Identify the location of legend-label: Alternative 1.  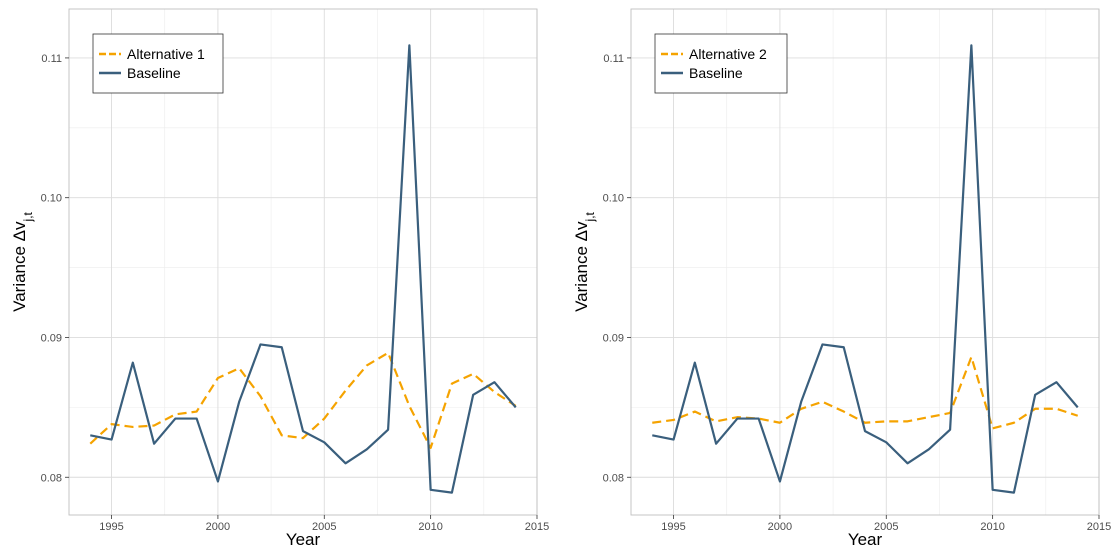
(166, 54).